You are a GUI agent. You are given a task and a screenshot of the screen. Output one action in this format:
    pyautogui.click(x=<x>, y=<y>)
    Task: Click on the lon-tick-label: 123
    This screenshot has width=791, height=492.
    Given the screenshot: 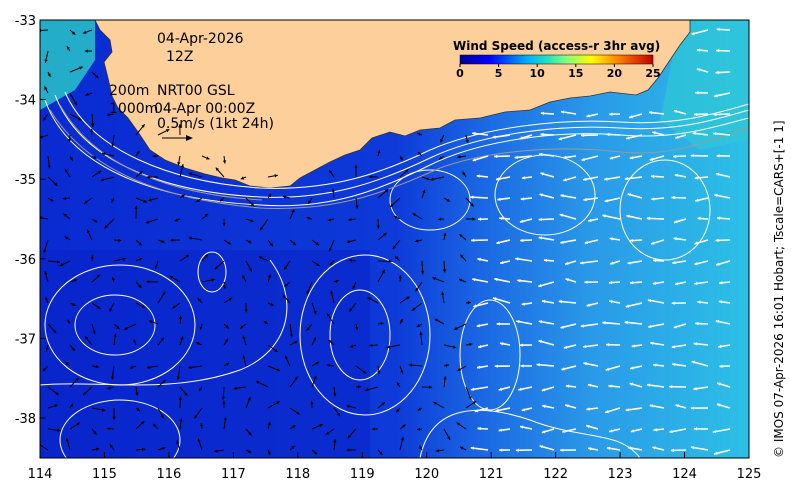 What is the action you would take?
    pyautogui.click(x=620, y=474)
    